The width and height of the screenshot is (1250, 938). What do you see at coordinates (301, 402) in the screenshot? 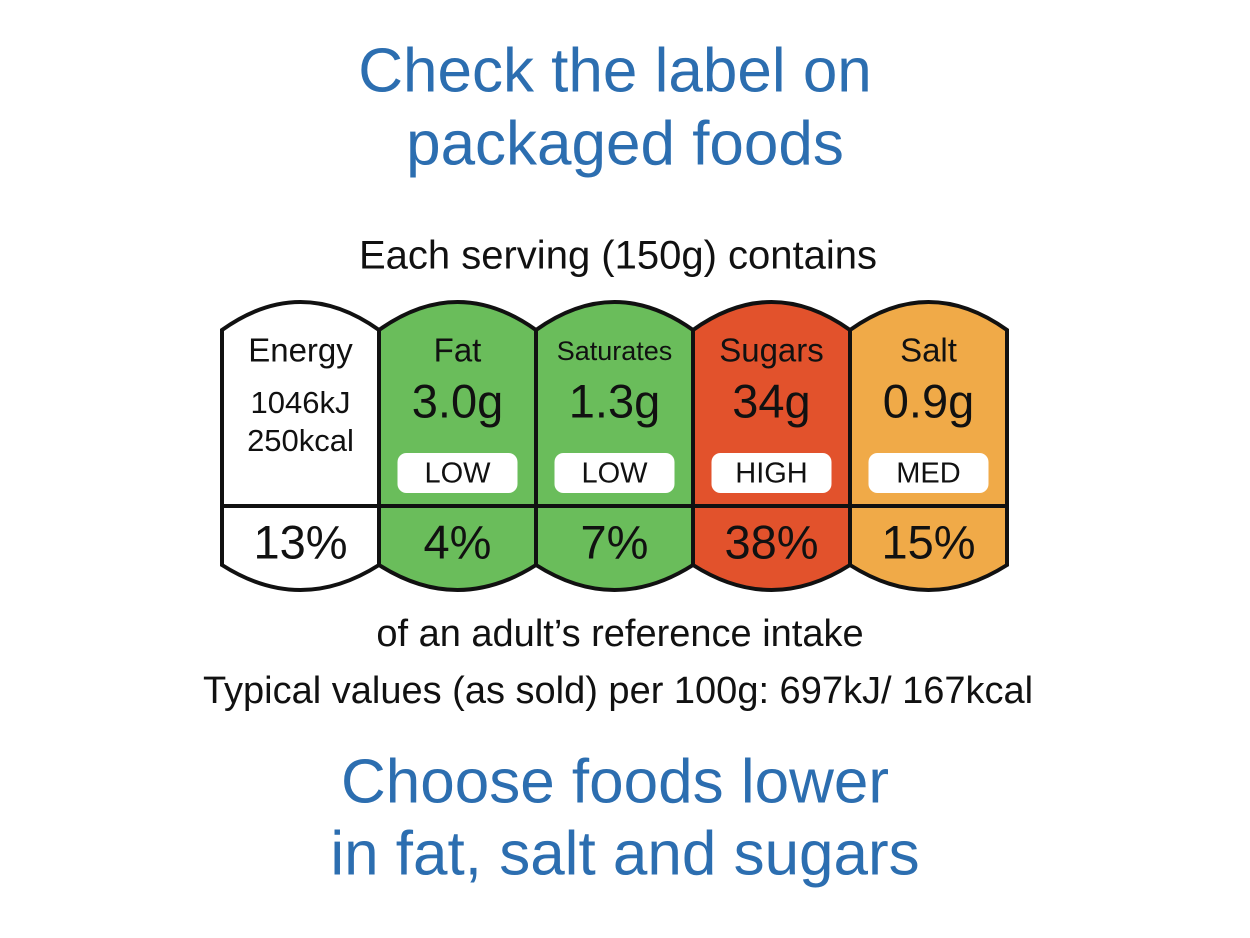
I see `amount: 1046kJ` at bounding box center [301, 402].